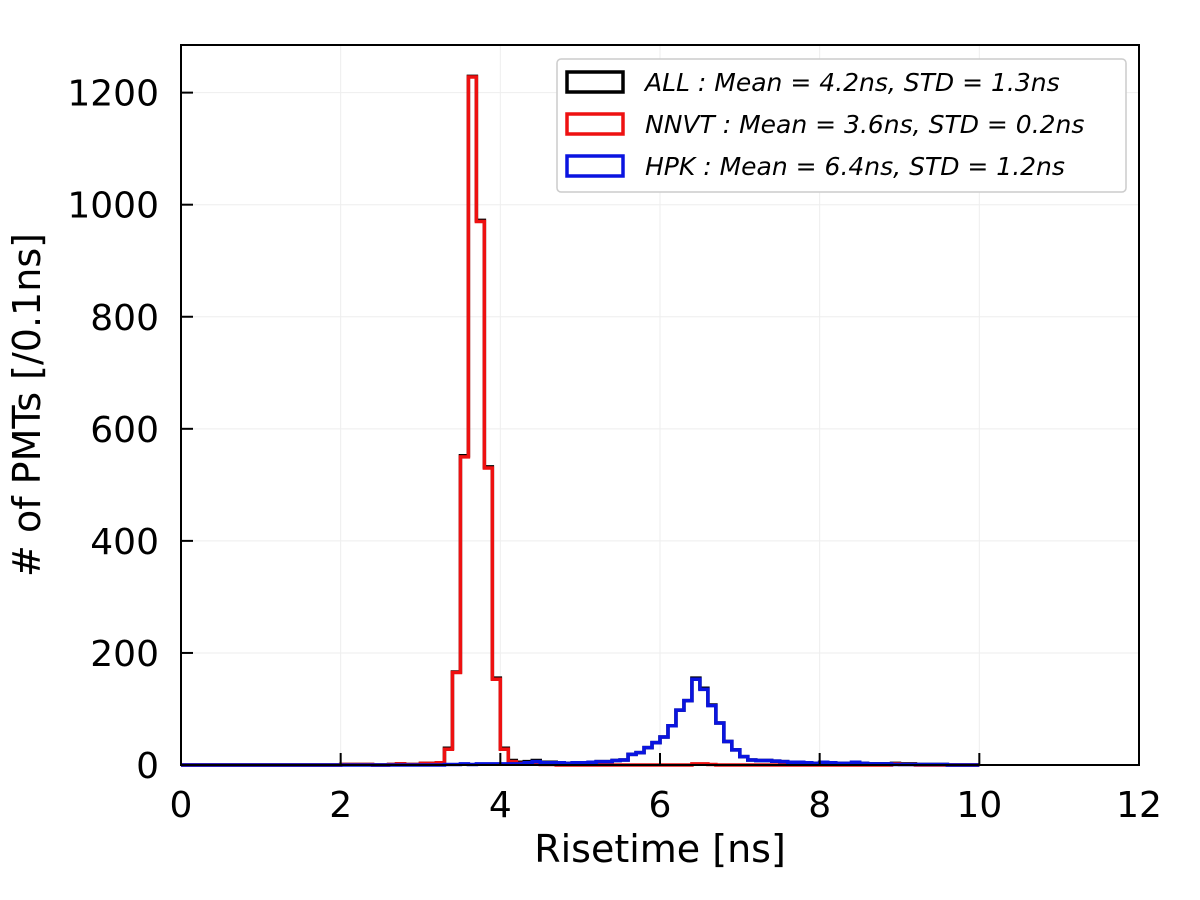 This screenshot has width=1200, height=900. Describe the element at coordinates (147, 766) in the screenshot. I see `y-tick-label: 0` at that location.